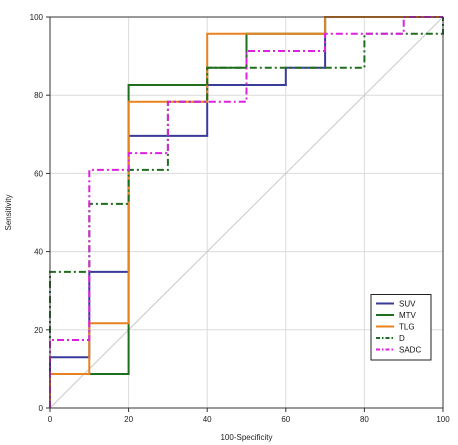  I want to click on y-axis-ticks: 0 20 40 60 80 100, so click(40, 213).